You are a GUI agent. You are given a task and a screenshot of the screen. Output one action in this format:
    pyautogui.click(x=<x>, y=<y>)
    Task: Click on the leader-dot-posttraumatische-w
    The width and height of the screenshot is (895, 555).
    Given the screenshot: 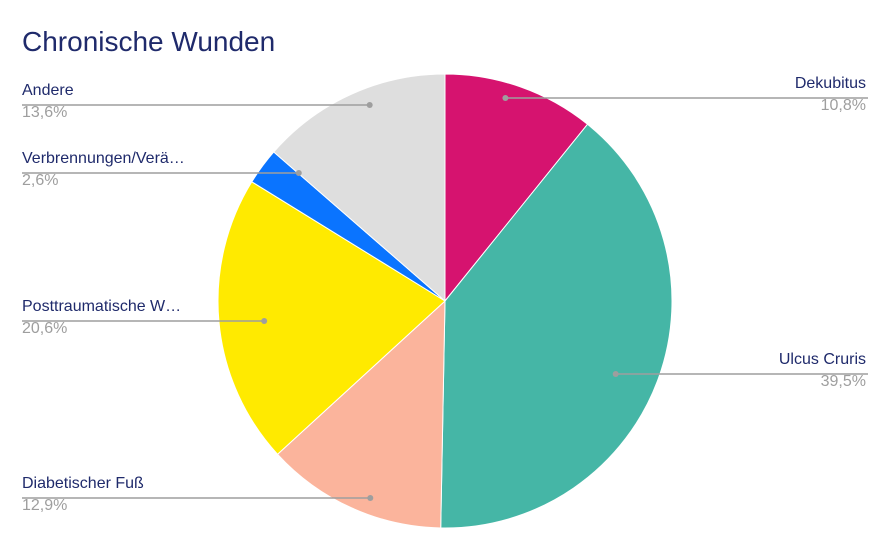 What is the action you would take?
    pyautogui.click(x=264, y=321)
    